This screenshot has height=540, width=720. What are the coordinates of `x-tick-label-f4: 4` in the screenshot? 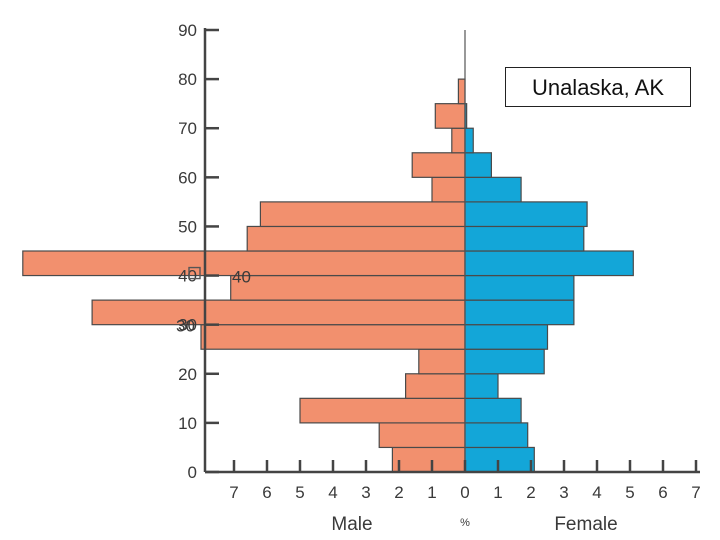 It's located at (596, 492).